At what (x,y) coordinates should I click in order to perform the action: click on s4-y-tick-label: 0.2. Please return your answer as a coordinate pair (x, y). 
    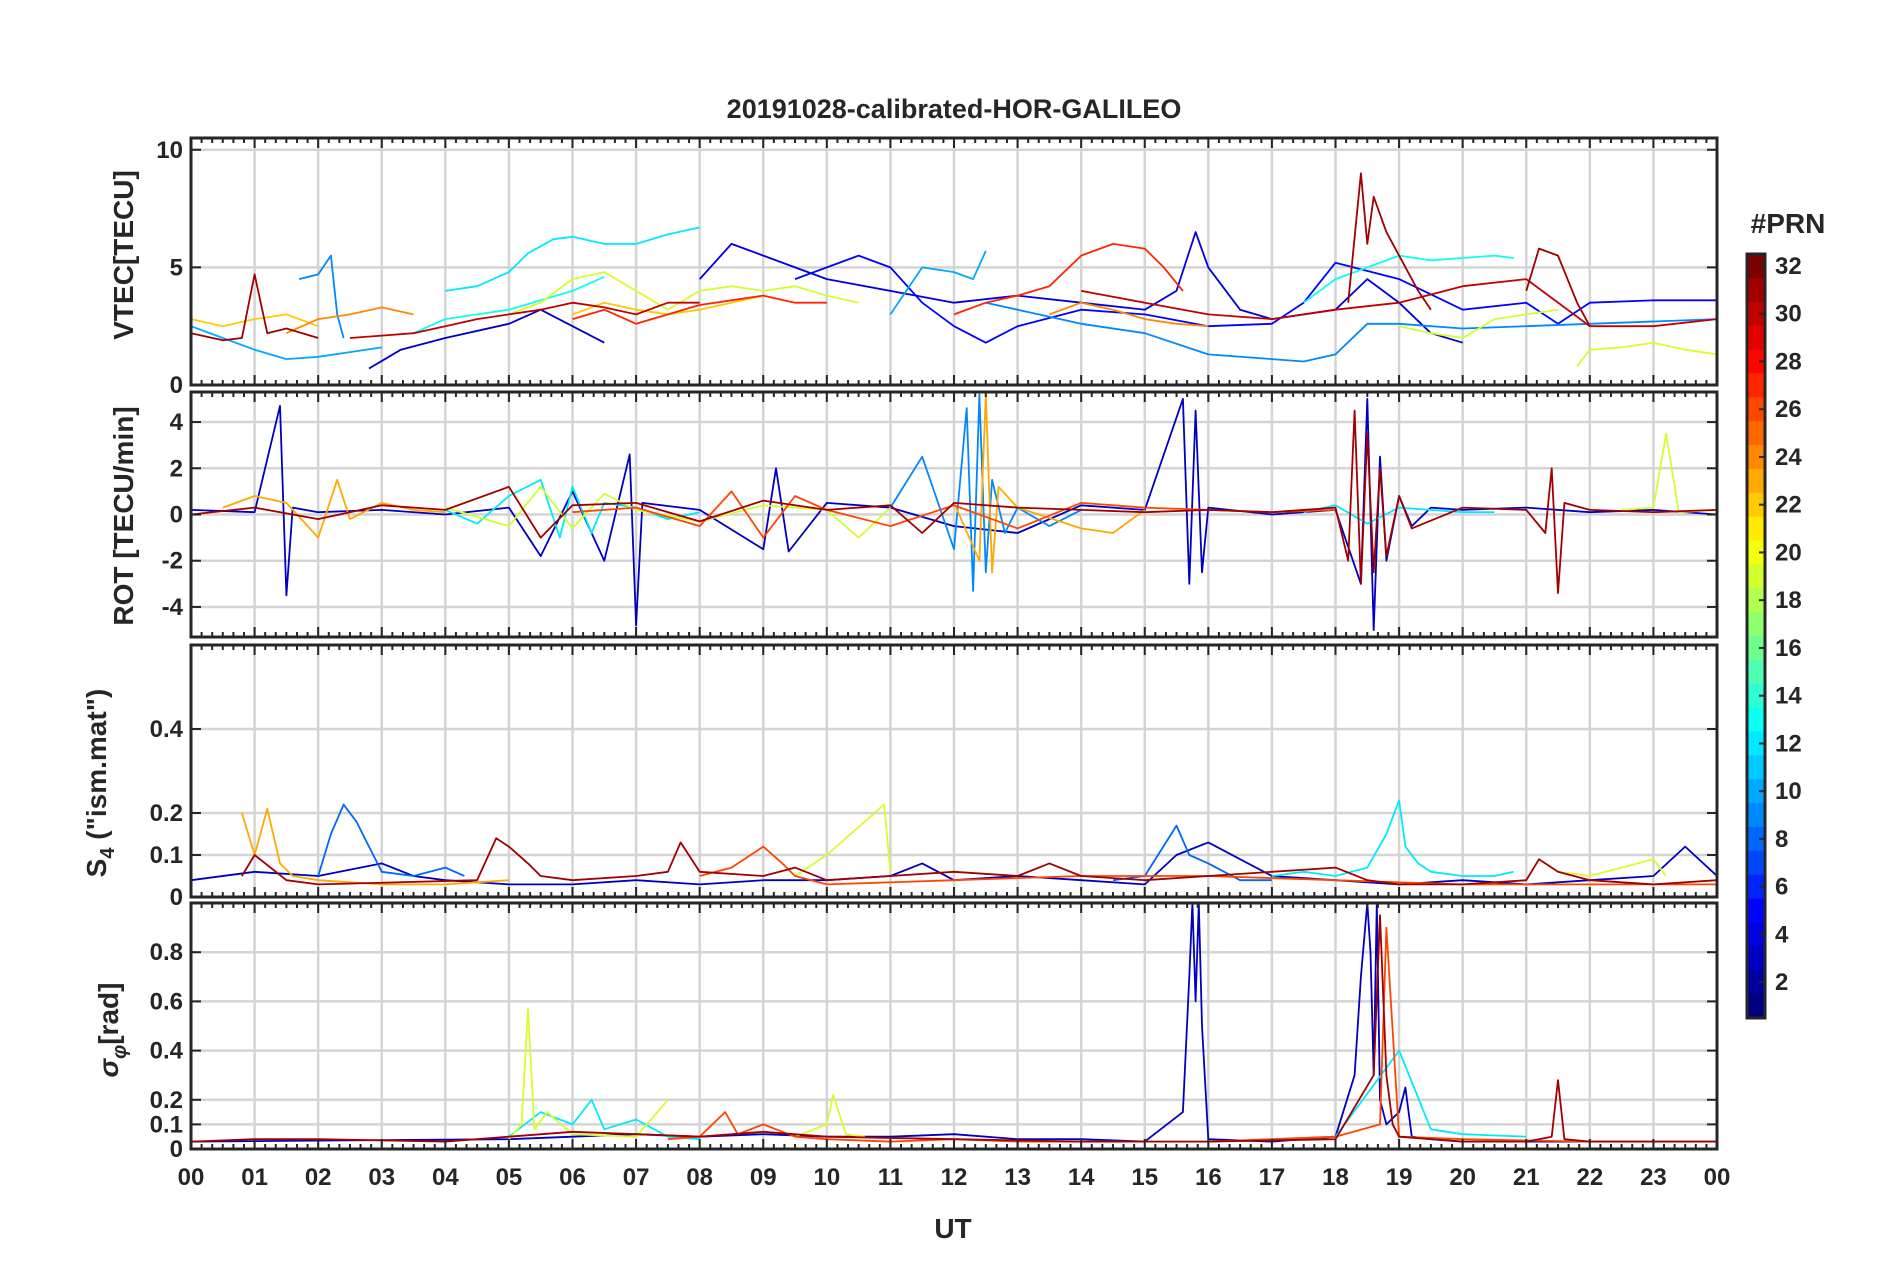
    Looking at the image, I should click on (166, 813).